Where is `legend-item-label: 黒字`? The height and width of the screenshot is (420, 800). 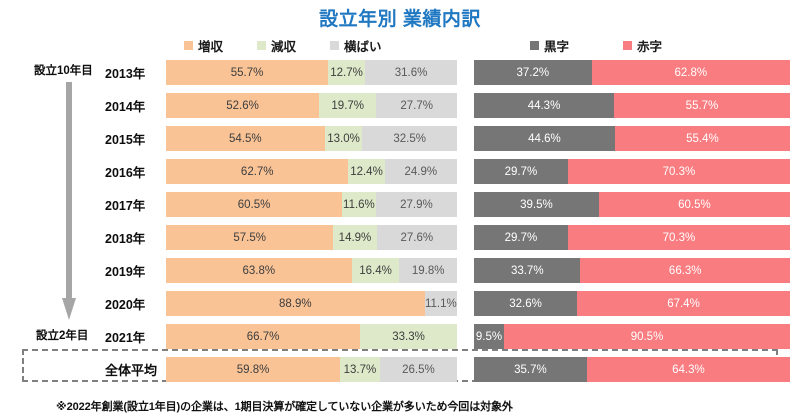
legend-item-label: 黒字 is located at coordinates (557, 47).